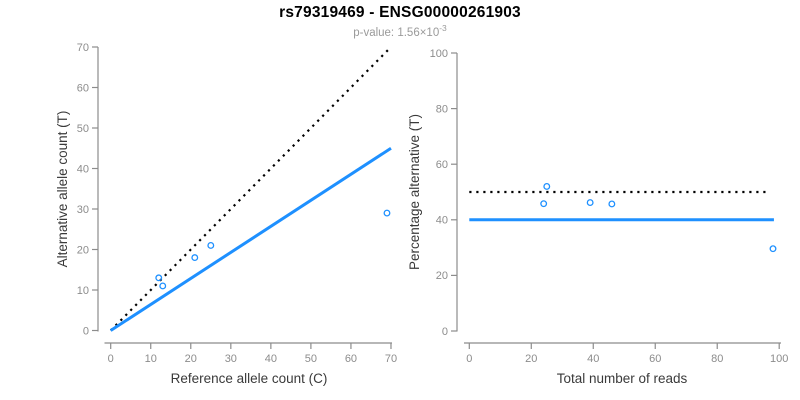  I want to click on y-tick-label: 80, so click(442, 109).